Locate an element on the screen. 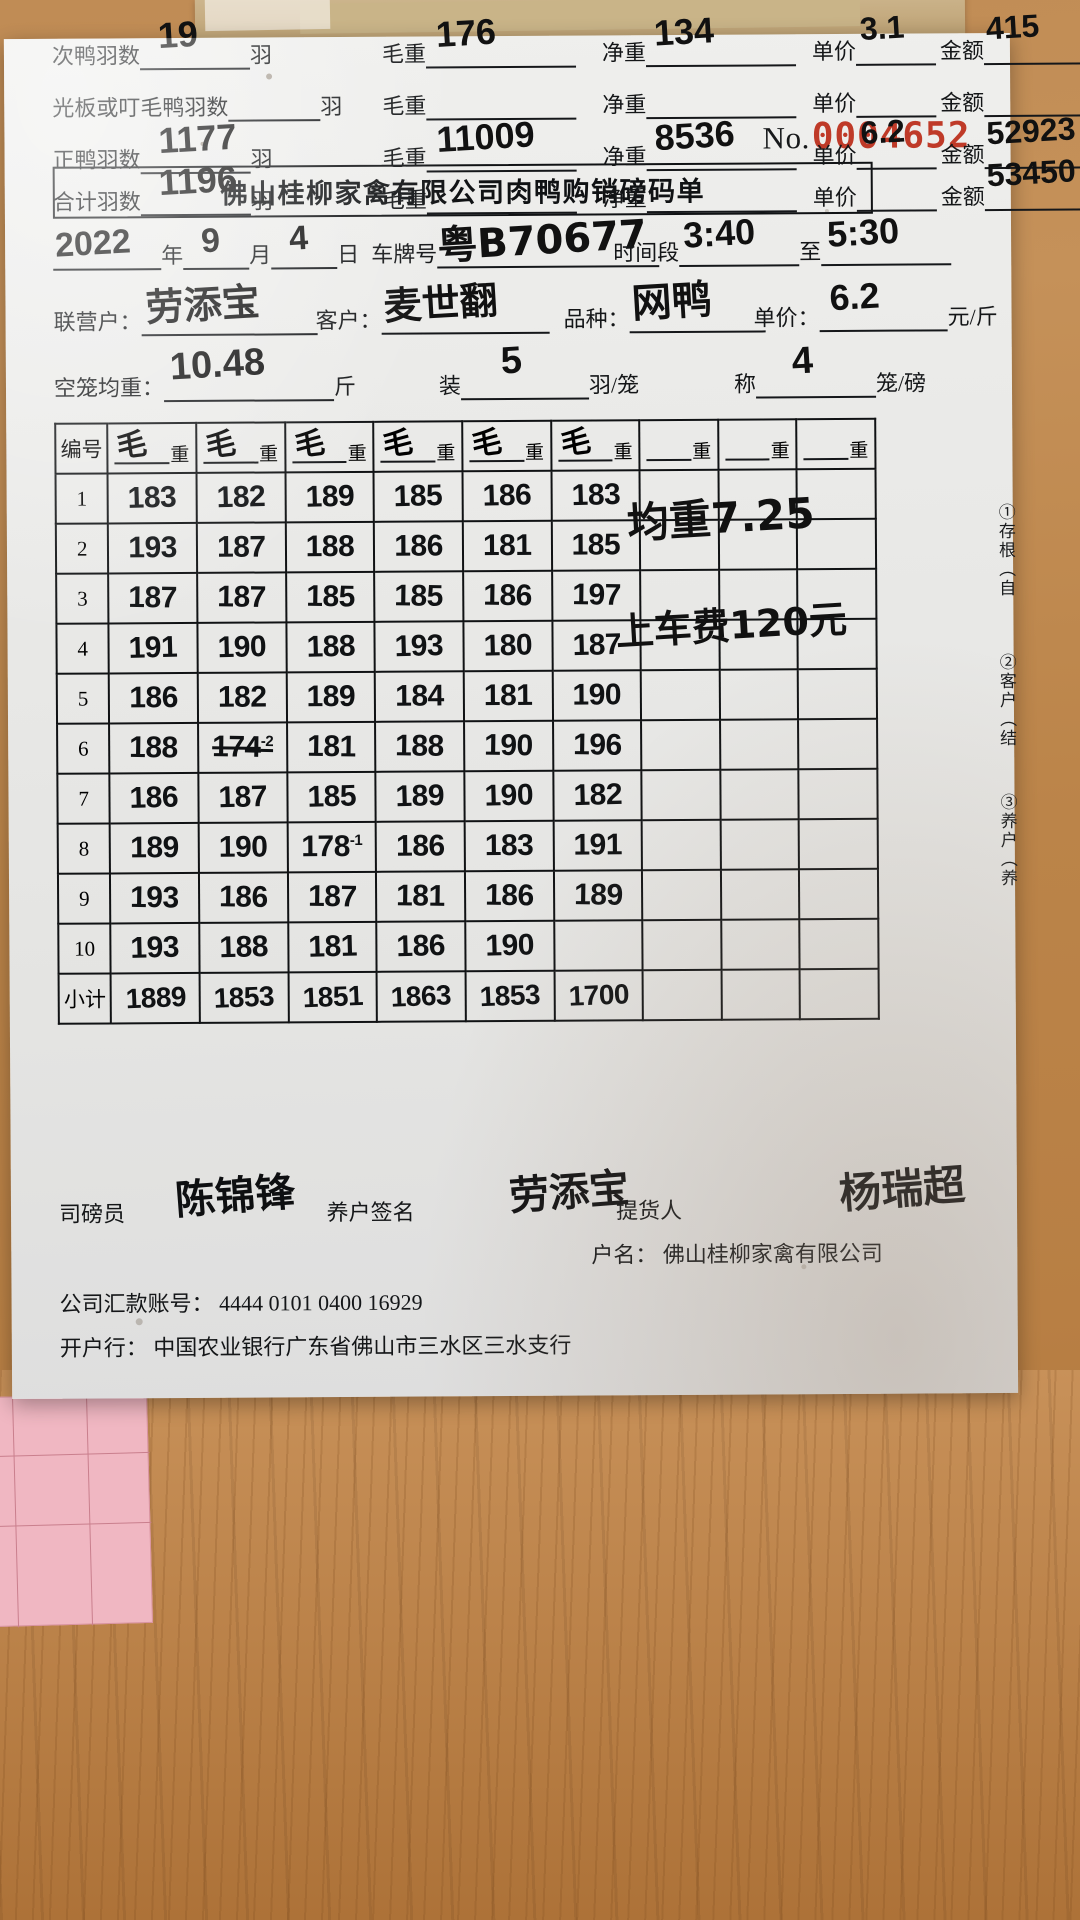 Image resolution: width=1080 pixels, height=1920 pixels. bank-label: 开户行： is located at coordinates (103, 1348).